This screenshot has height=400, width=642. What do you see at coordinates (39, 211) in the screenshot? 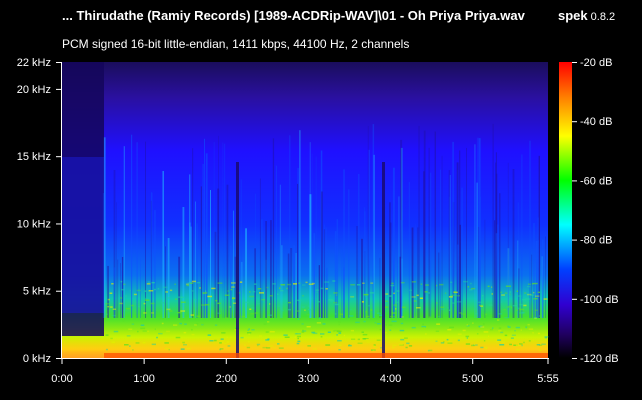
I see `frequency-axis: 22 kHz 20 kHz 15 kHz 10 kHz 5 kHz 0 kHz` at bounding box center [39, 211].